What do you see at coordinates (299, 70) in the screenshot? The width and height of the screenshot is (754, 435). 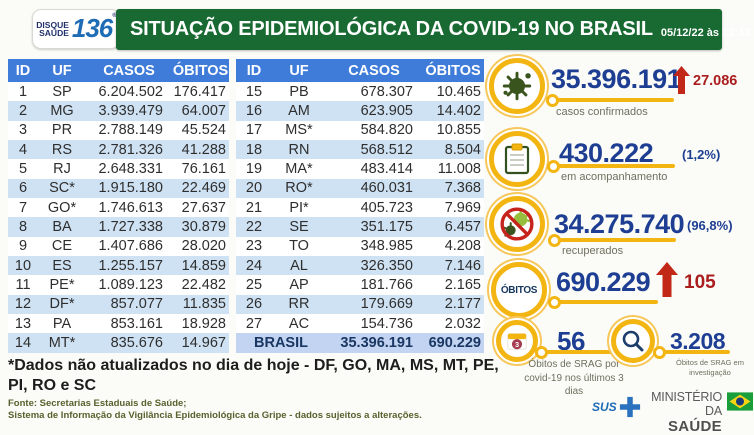 I see `col-uf: UF` at bounding box center [299, 70].